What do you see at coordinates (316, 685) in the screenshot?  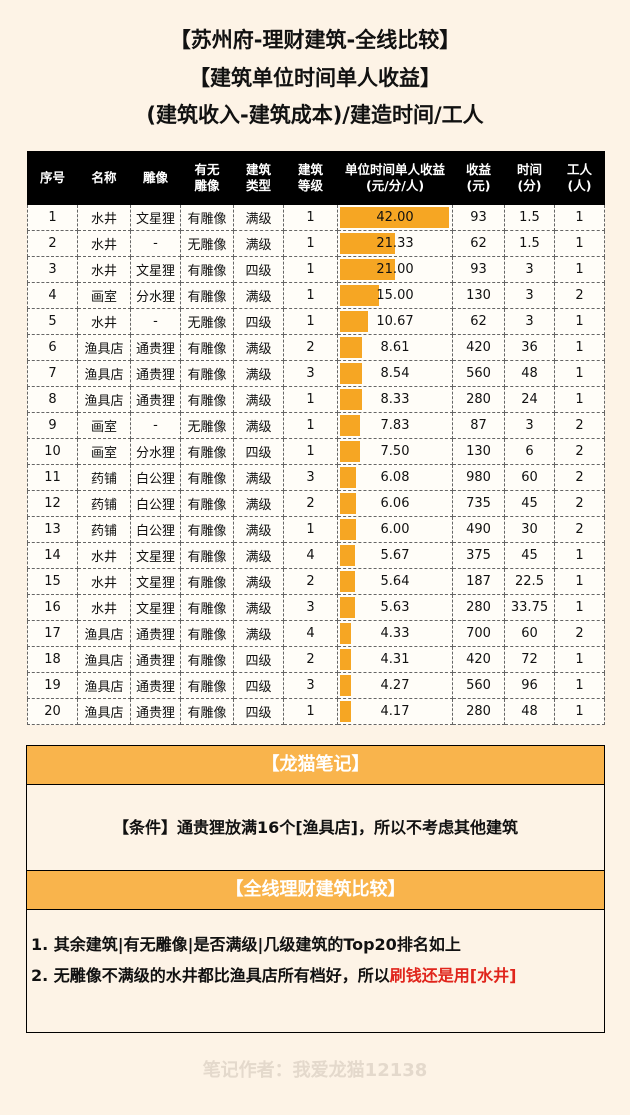 I see `table-row: 19 渔具店 通贵狸 有雕像 四级 3 4.27 560 96 1` at bounding box center [316, 685].